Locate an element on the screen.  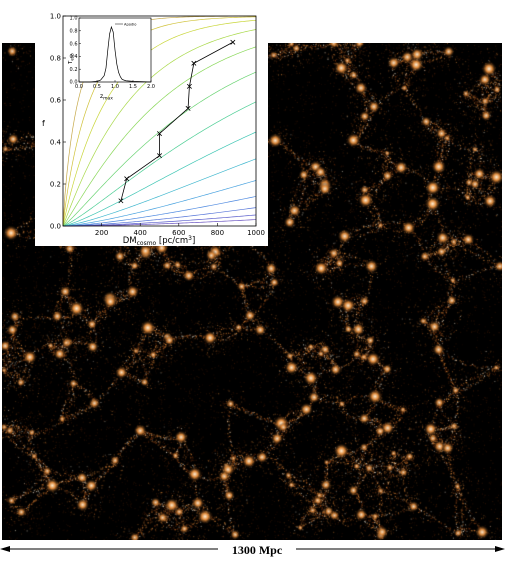
sub-x-axis-label: zmax is located at coordinates (106, 97).